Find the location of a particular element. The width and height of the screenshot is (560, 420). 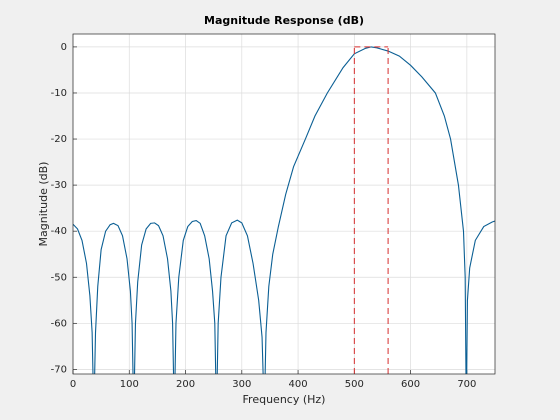

x-tick-label: 100 is located at coordinates (129, 384).